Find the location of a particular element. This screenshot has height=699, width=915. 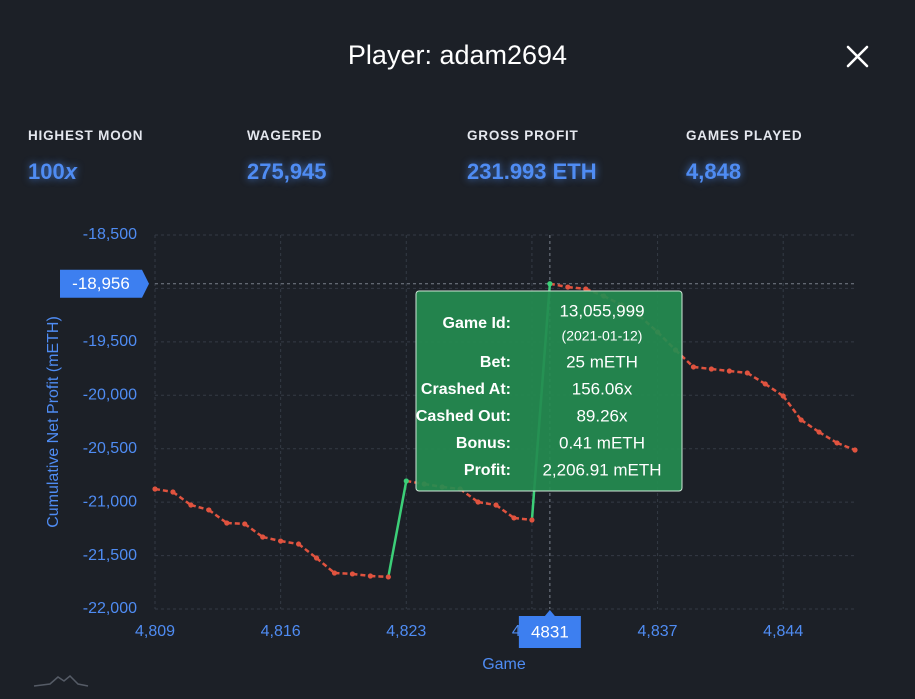

stat-label: HIGHEST MOON is located at coordinates (86, 135).